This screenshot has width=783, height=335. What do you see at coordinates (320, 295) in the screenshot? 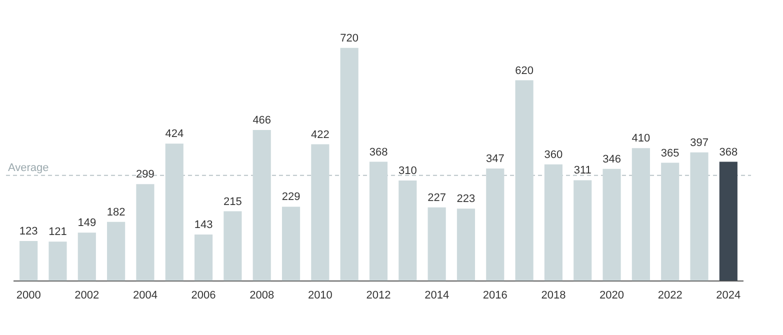
I see `x-tick-label: 2010` at bounding box center [320, 295].